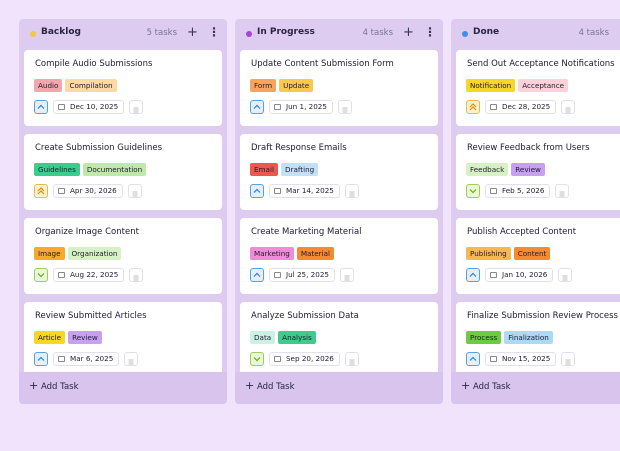 This screenshot has height=451, width=620. I want to click on date-text: Dec 10, 2025, so click(94, 106).